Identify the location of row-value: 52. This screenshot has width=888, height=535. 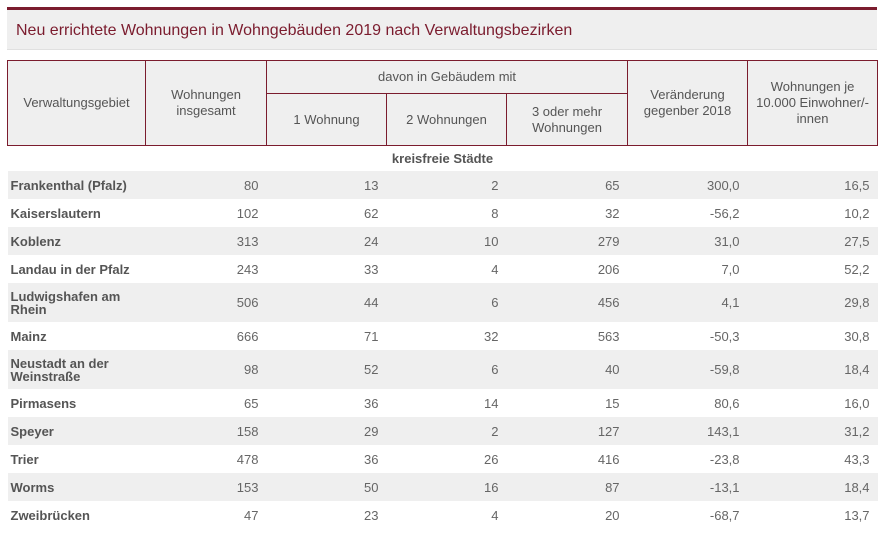
(326, 369).